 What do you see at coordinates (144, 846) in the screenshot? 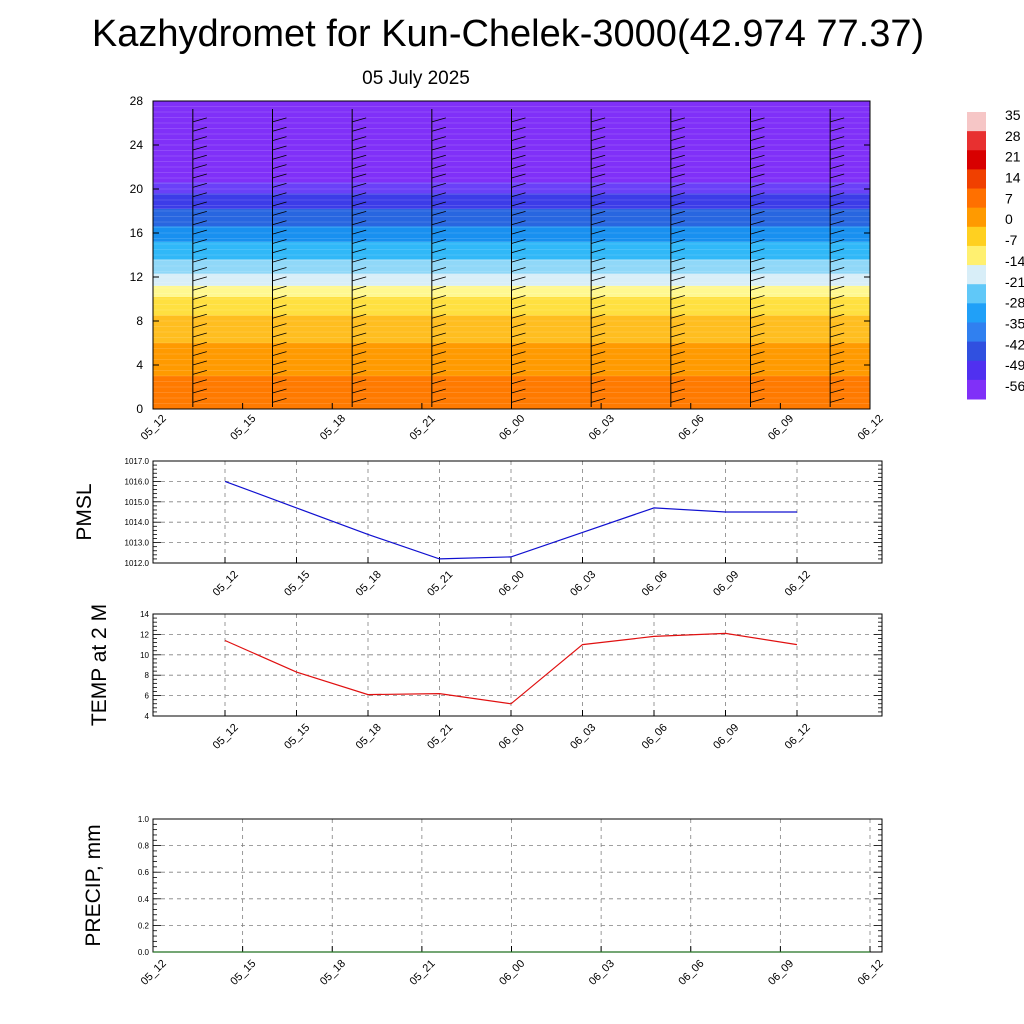
I see `y-tick-label: 0.8` at bounding box center [144, 846].